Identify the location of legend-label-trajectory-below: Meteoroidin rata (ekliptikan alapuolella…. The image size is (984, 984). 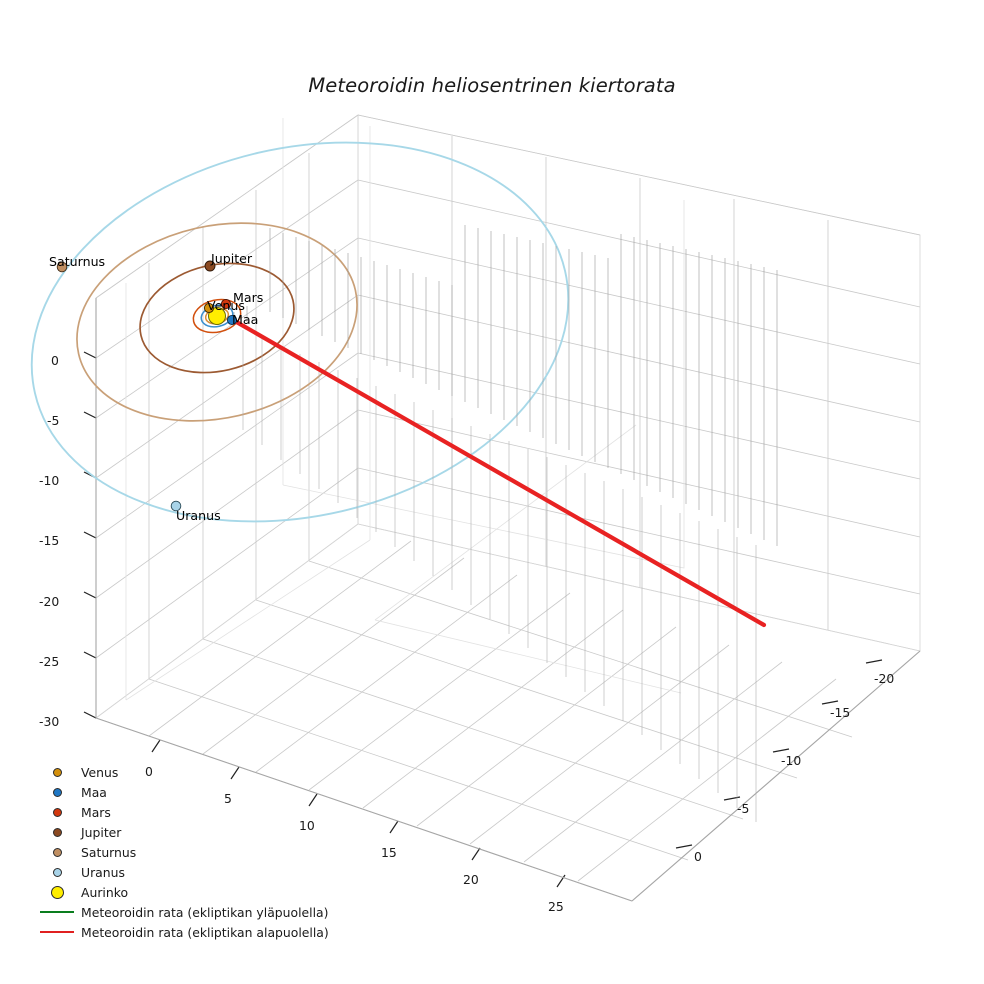
(205, 932).